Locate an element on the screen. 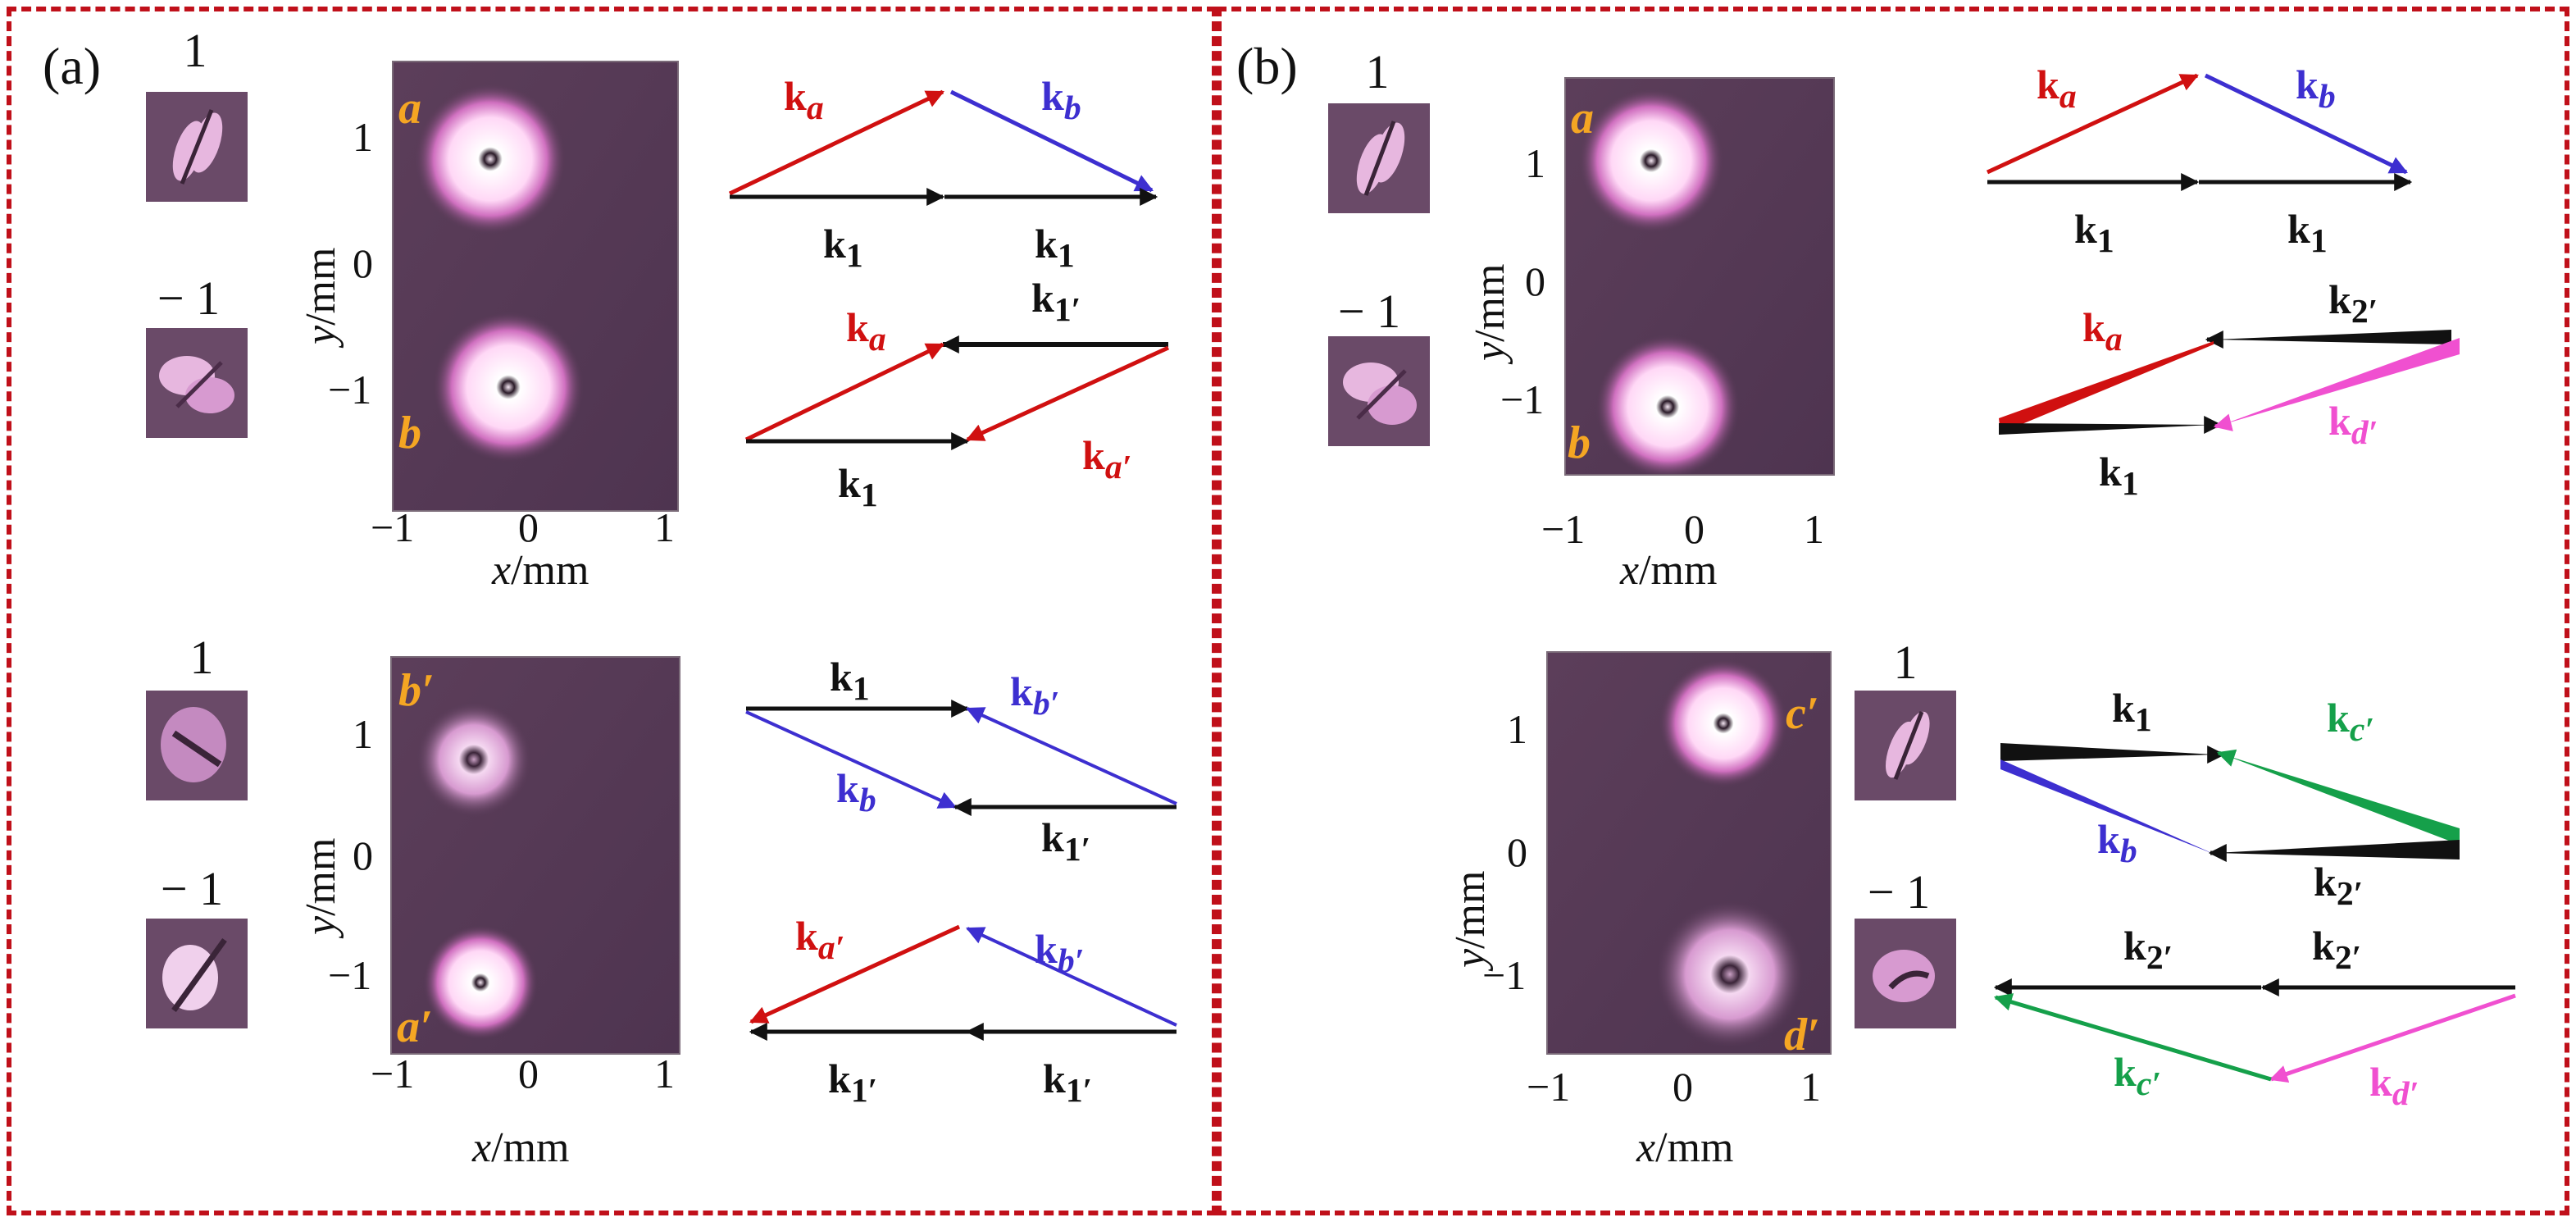 This screenshot has width=2576, height=1222. spot-label-c-prime: c′ is located at coordinates (1802, 713).